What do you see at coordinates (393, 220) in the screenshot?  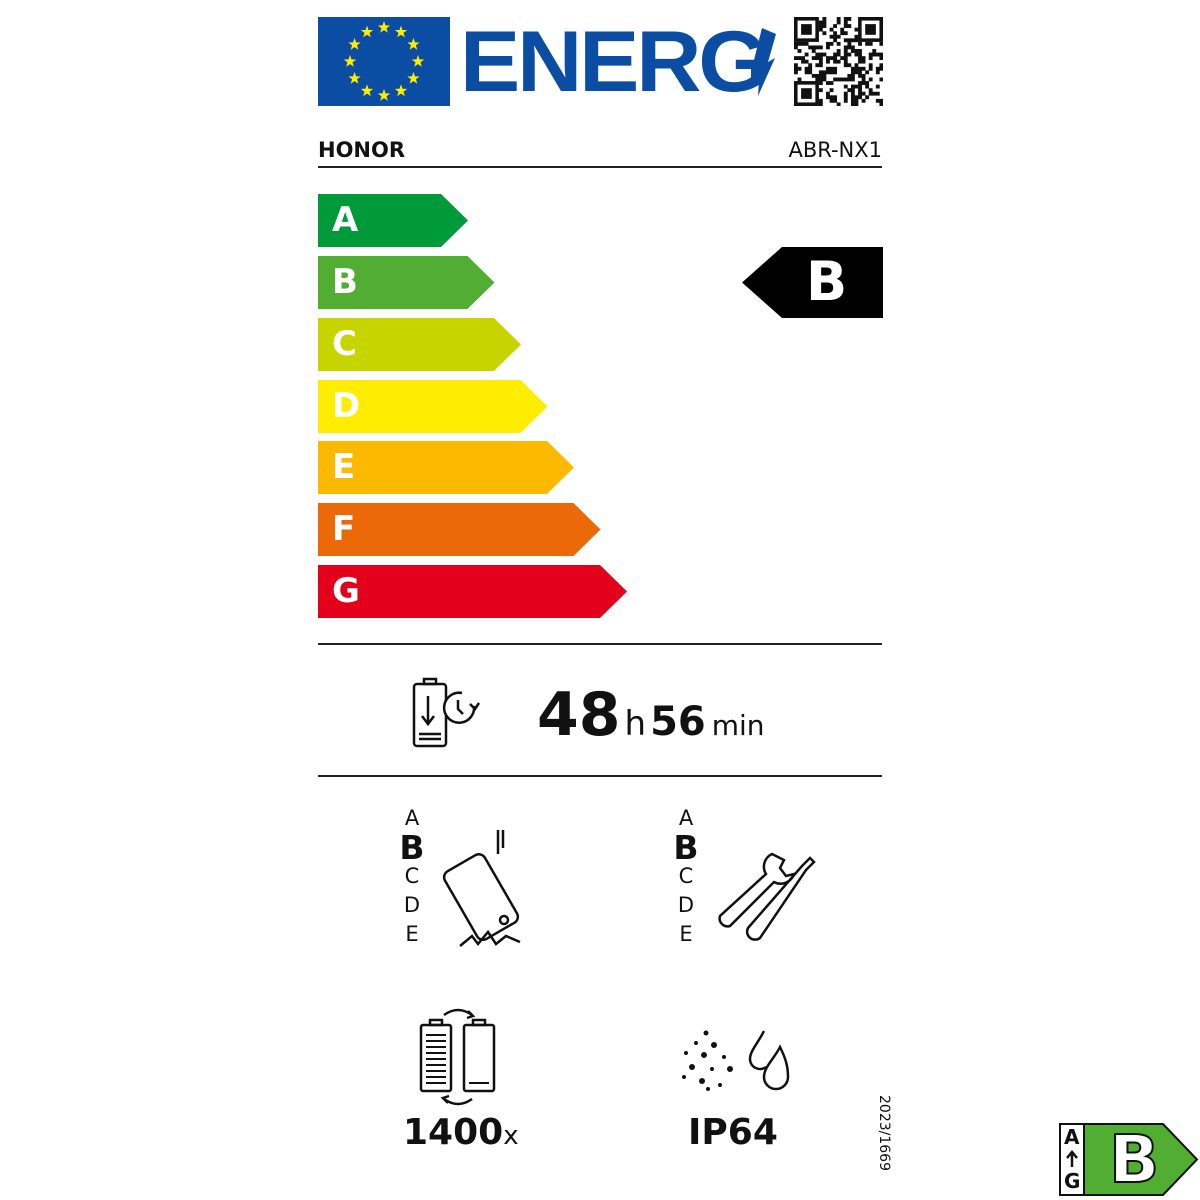 I see `energy-class-bar-a: A` at bounding box center [393, 220].